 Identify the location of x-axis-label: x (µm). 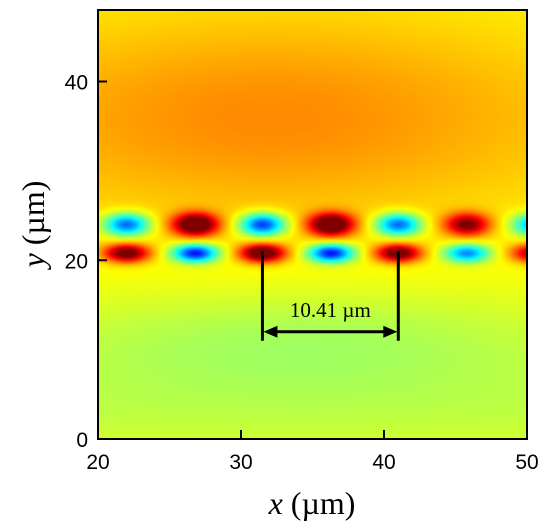
(312, 503).